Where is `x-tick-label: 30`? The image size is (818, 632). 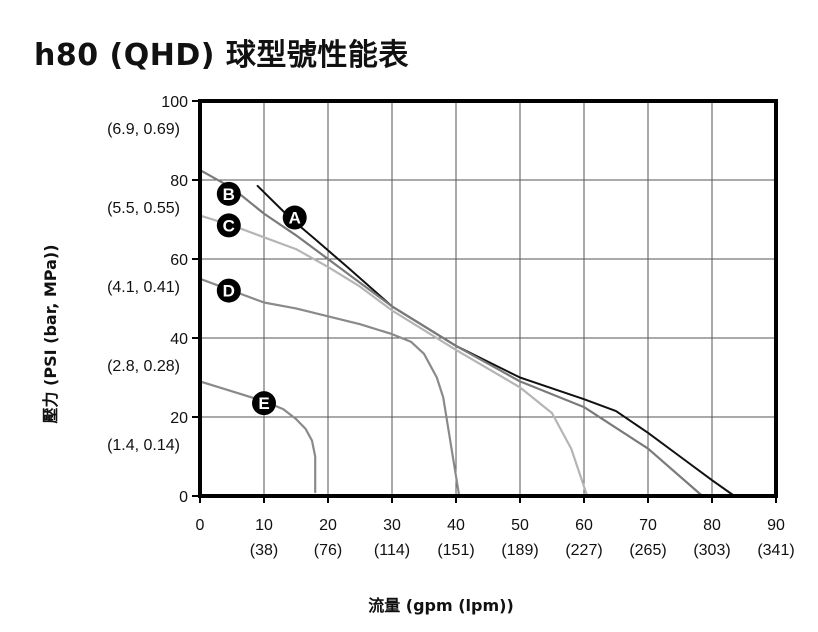
x-tick-label: 30 is located at coordinates (392, 525).